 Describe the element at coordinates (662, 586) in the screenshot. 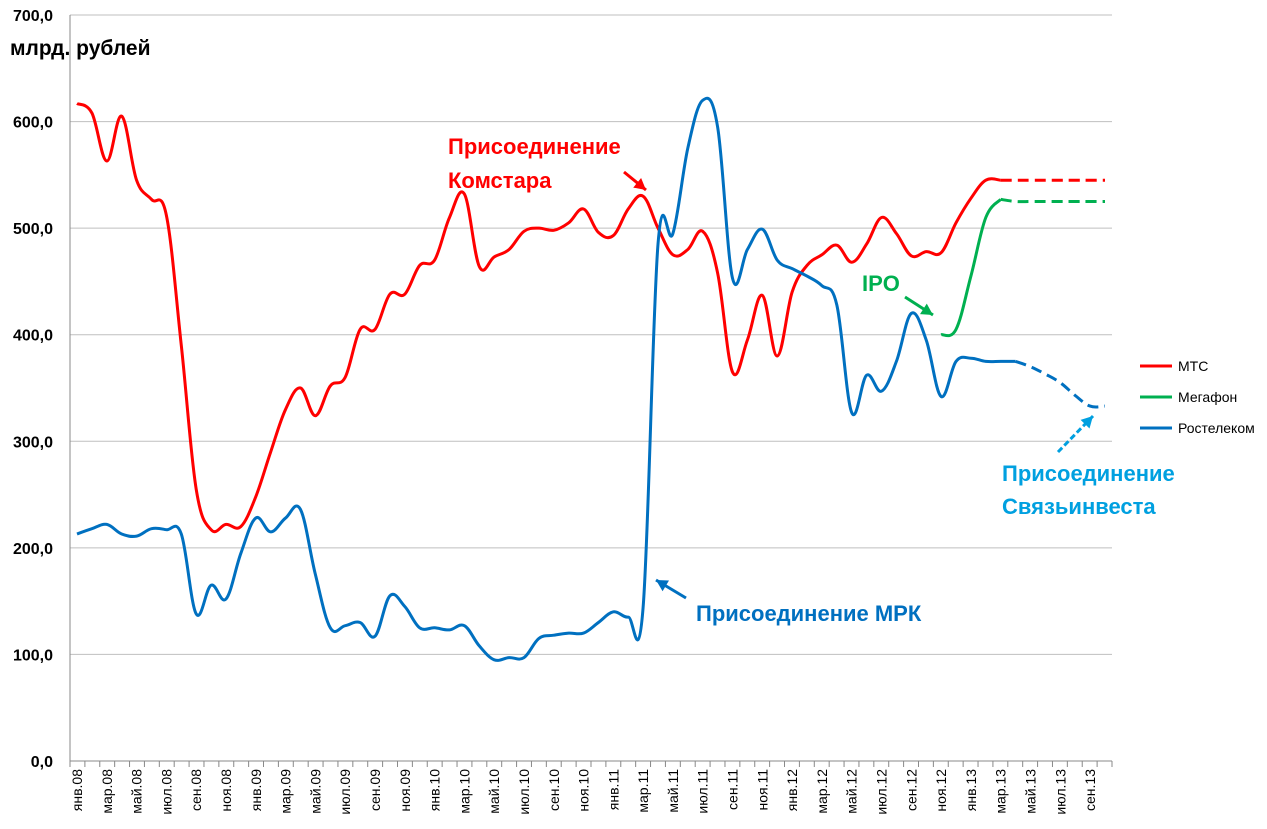

I see `arrow-mrk-head` at that location.